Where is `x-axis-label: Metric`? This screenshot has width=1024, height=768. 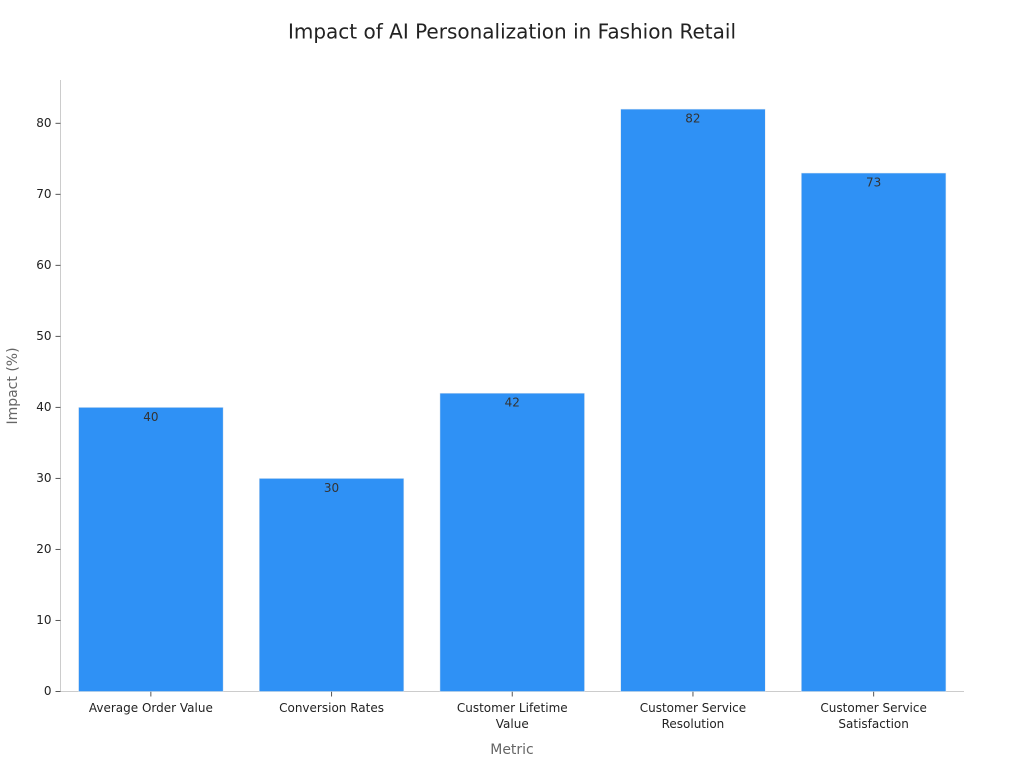 x-axis-label: Metric is located at coordinates (512, 750).